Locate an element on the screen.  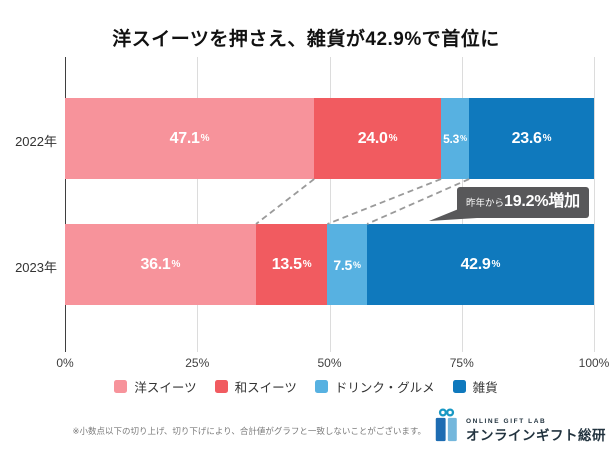
y-axis-line is located at coordinates (65, 204).